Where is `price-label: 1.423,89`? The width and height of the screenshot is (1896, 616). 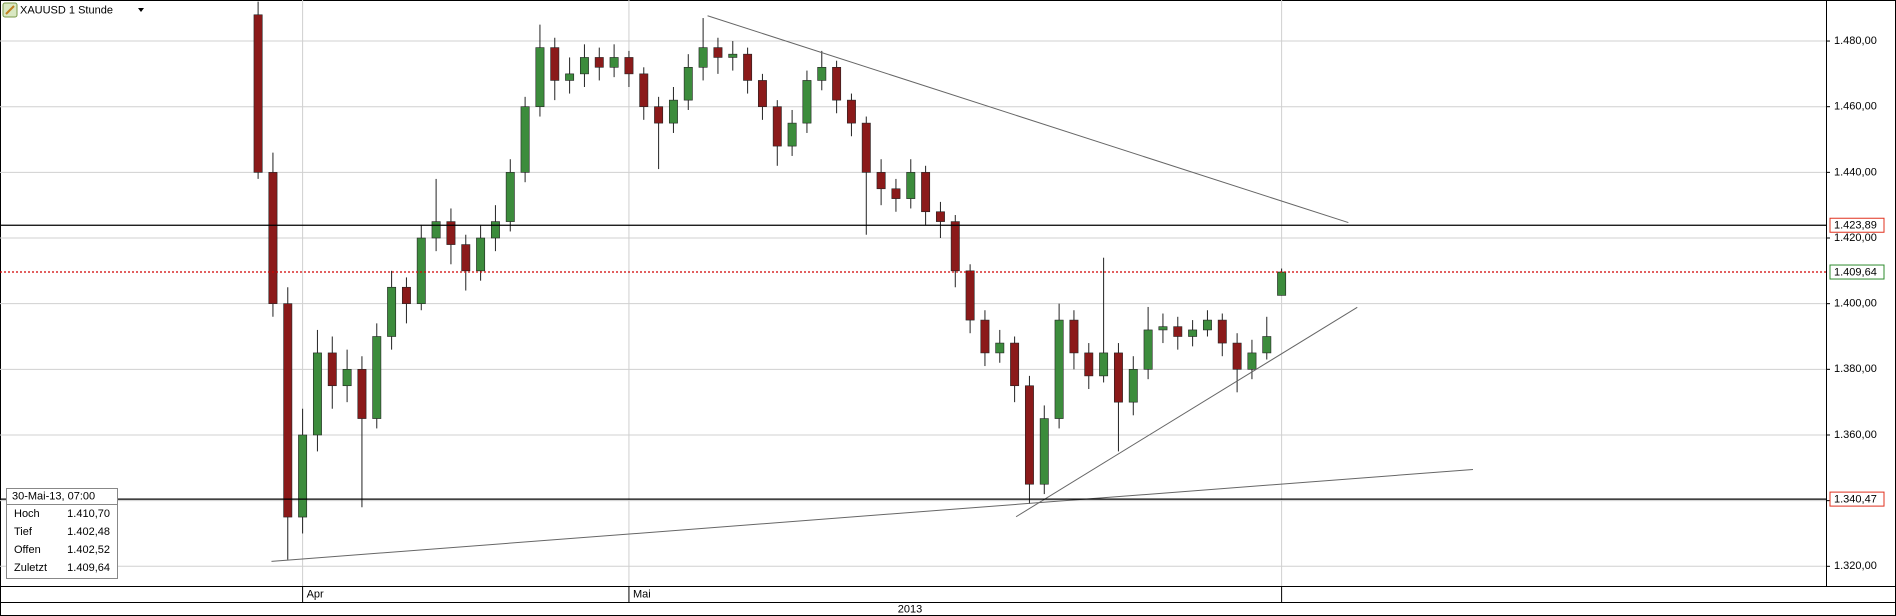 price-label: 1.423,89 is located at coordinates (1855, 226).